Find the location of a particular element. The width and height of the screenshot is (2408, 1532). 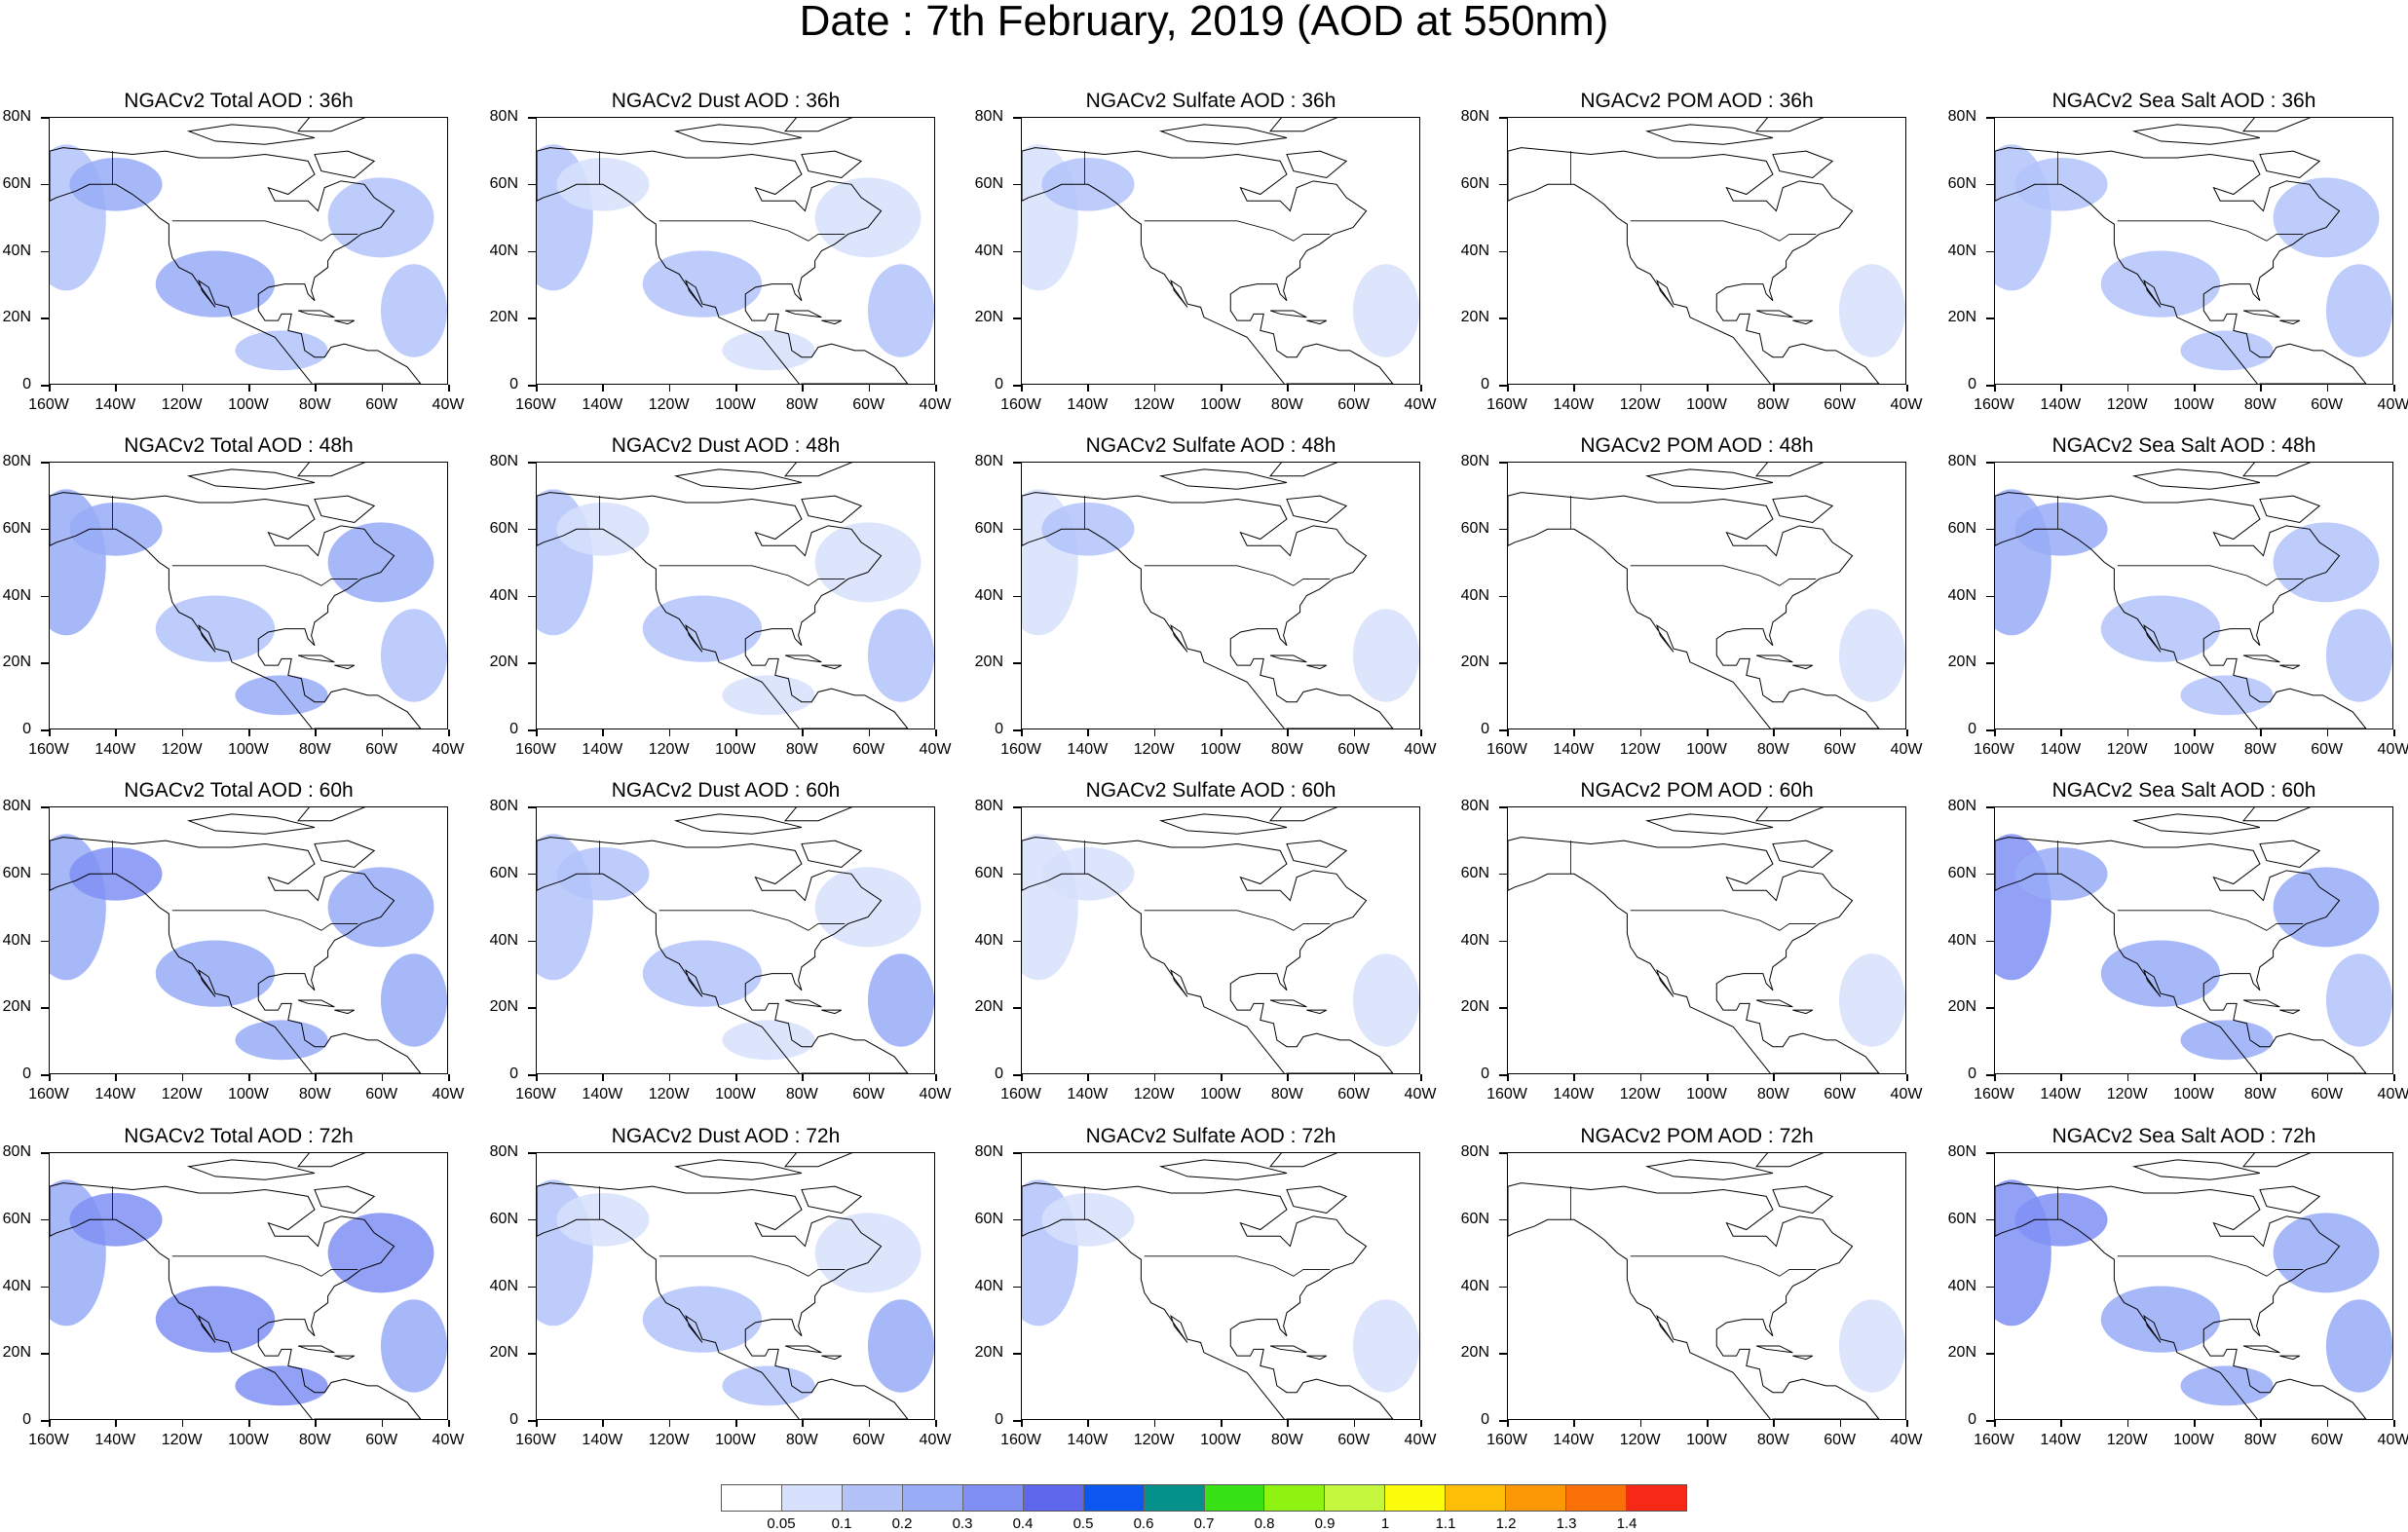

y-axis-label: 60N is located at coordinates (1961, 1218).